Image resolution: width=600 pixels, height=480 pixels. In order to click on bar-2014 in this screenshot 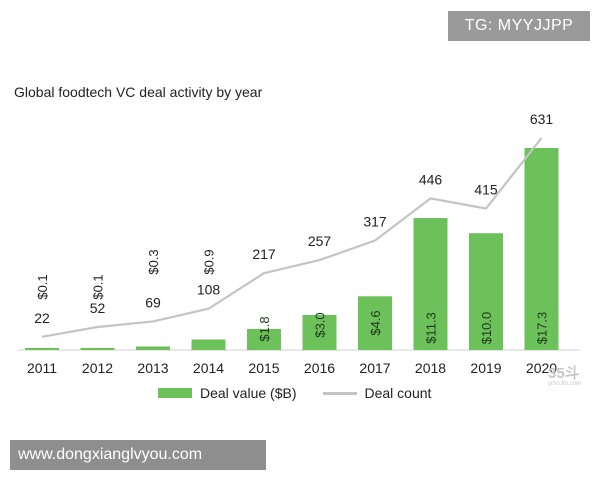, I will do `click(208, 344)`.